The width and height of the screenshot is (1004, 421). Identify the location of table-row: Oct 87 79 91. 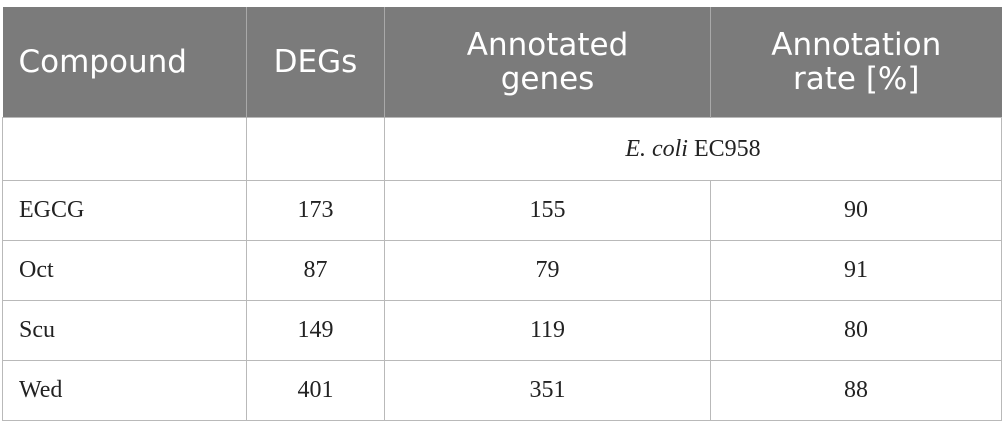
(502, 270).